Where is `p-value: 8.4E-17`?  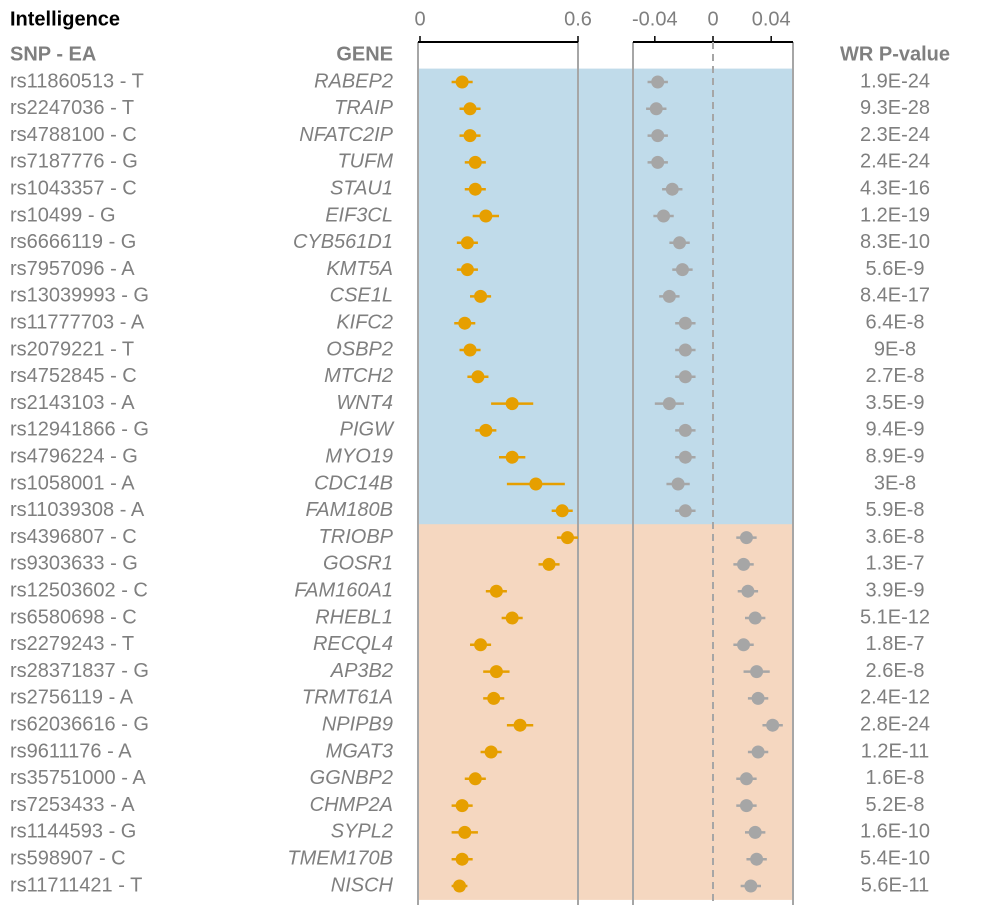 p-value: 8.4E-17 is located at coordinates (895, 296).